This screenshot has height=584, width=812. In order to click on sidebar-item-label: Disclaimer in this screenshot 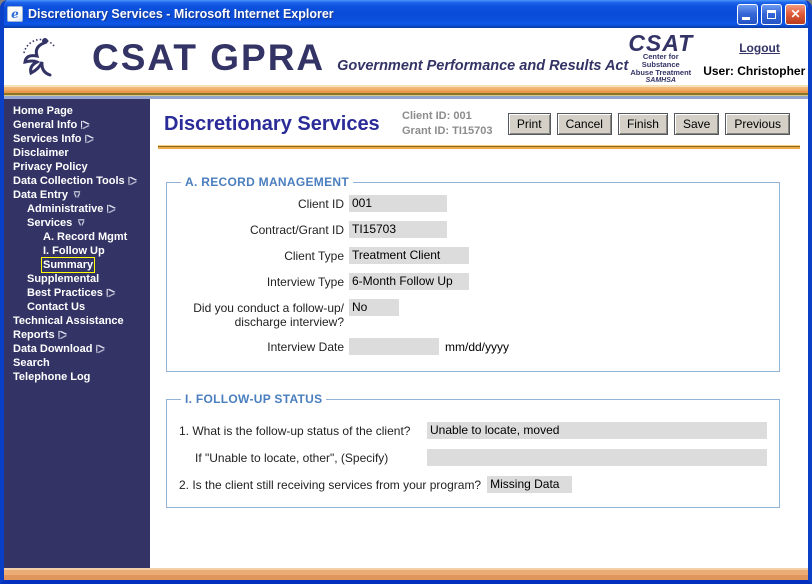, I will do `click(41, 153)`.